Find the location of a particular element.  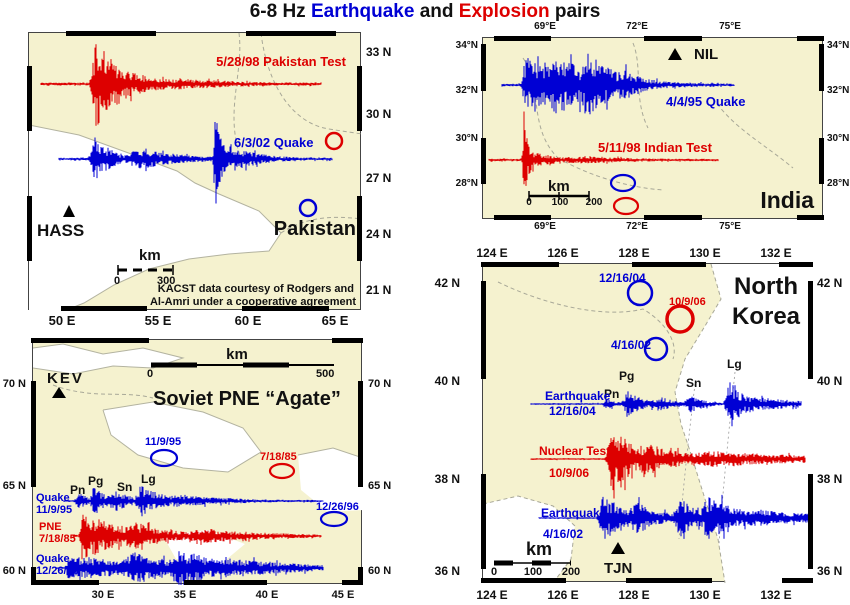

lon-label: 45 E is located at coordinates (343, 595).